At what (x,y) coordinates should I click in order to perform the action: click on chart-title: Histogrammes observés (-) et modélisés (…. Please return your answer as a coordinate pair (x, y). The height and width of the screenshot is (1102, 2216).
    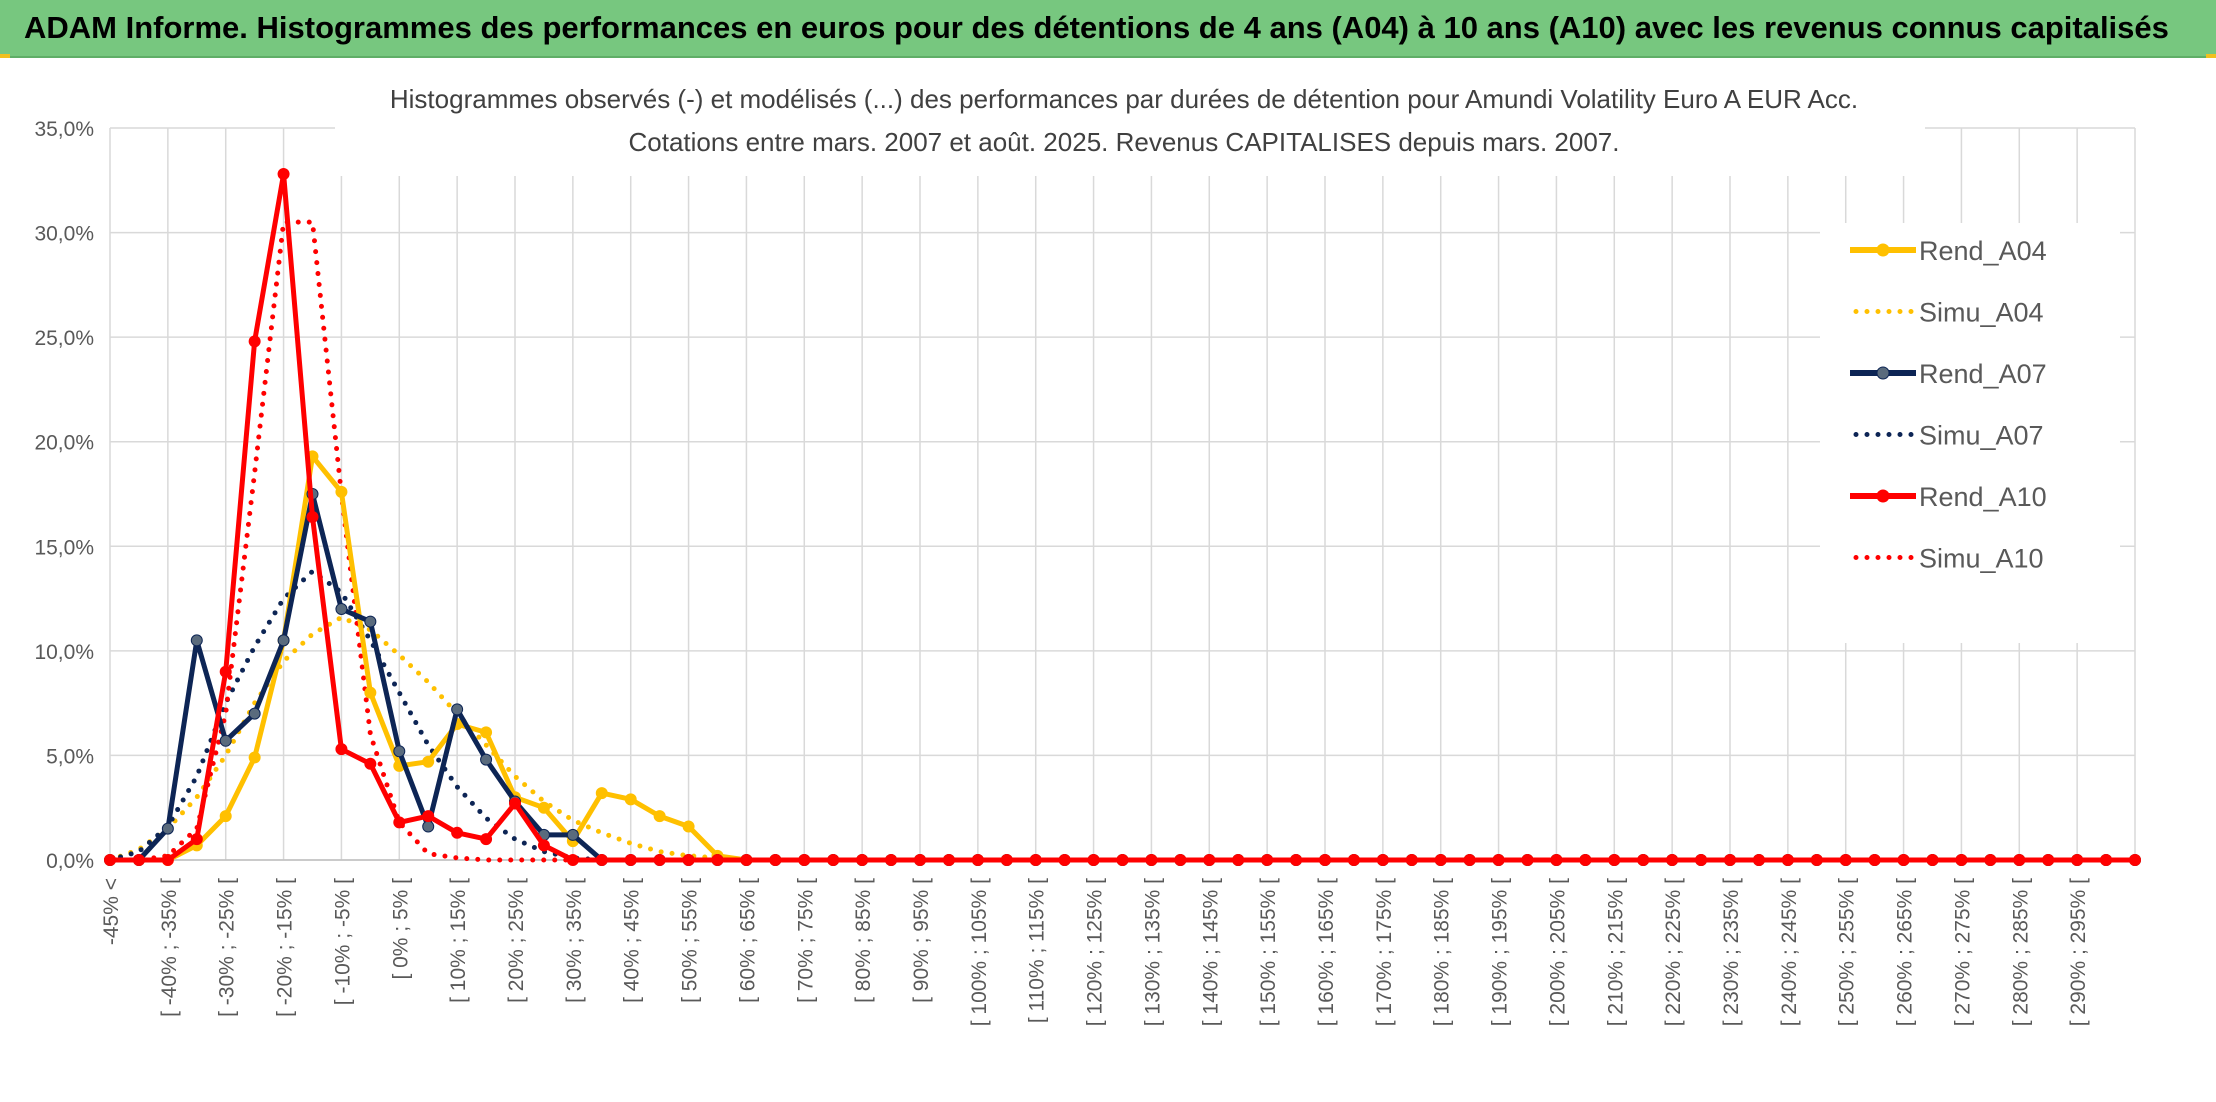
    Looking at the image, I should click on (1124, 99).